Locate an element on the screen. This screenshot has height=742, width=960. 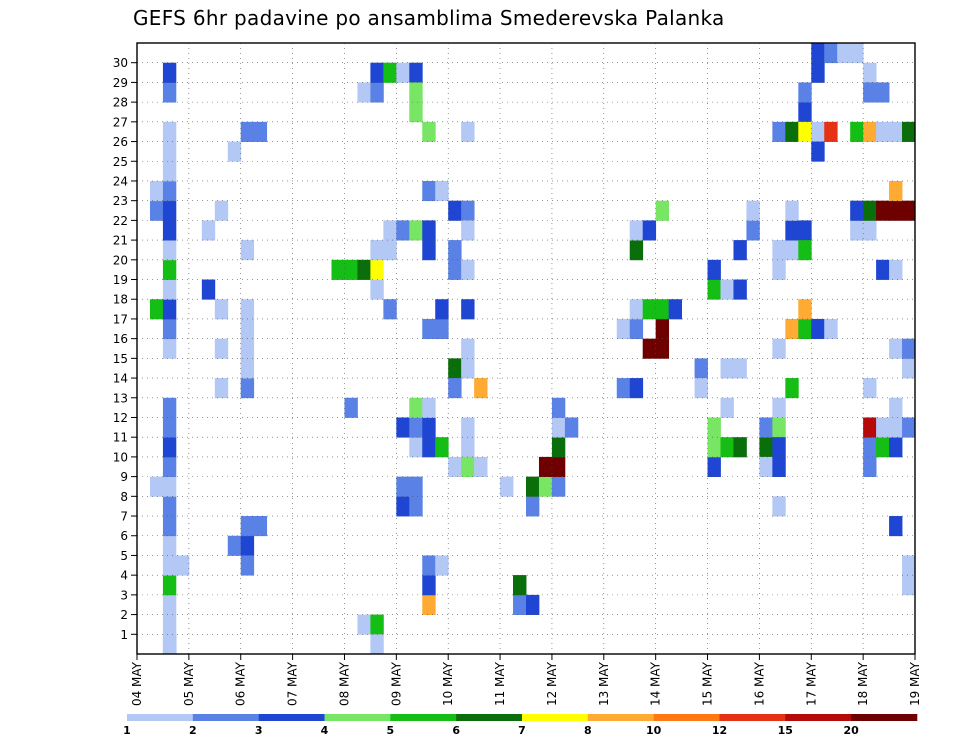
y-tick-label: 7 is located at coordinates (124, 517).